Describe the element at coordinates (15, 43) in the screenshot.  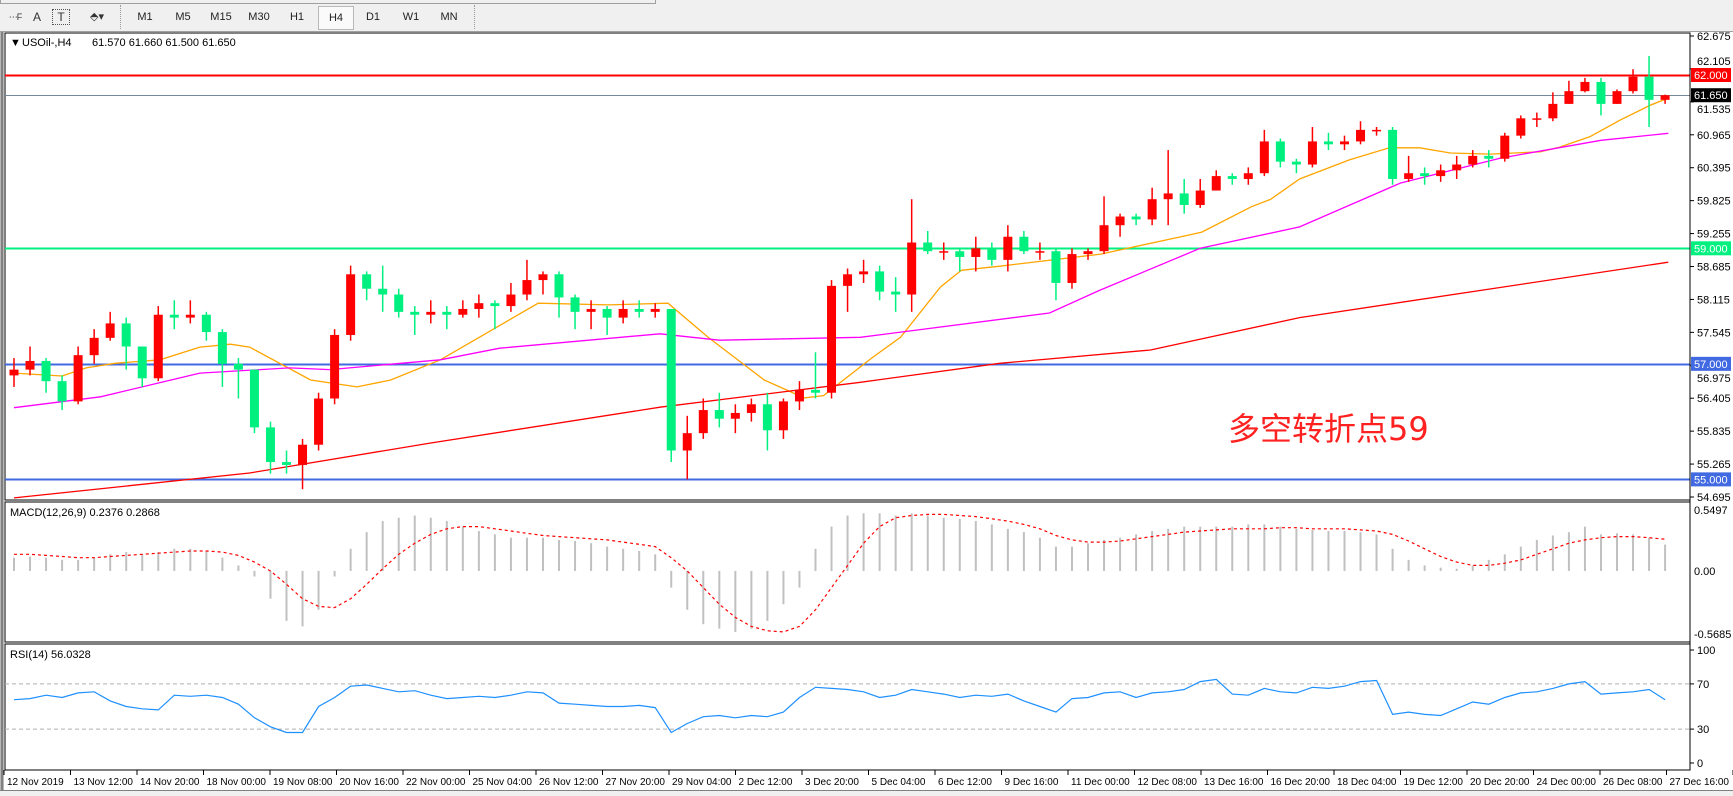
I see `collapse-triangle-icon: ▼` at that location.